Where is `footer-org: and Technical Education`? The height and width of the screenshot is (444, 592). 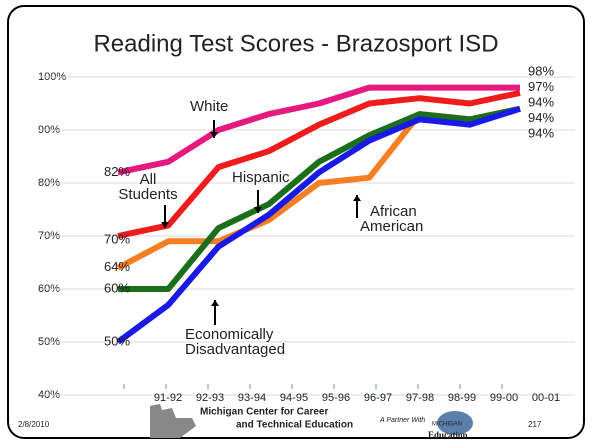 footer-org: and Technical Education is located at coordinates (294, 425).